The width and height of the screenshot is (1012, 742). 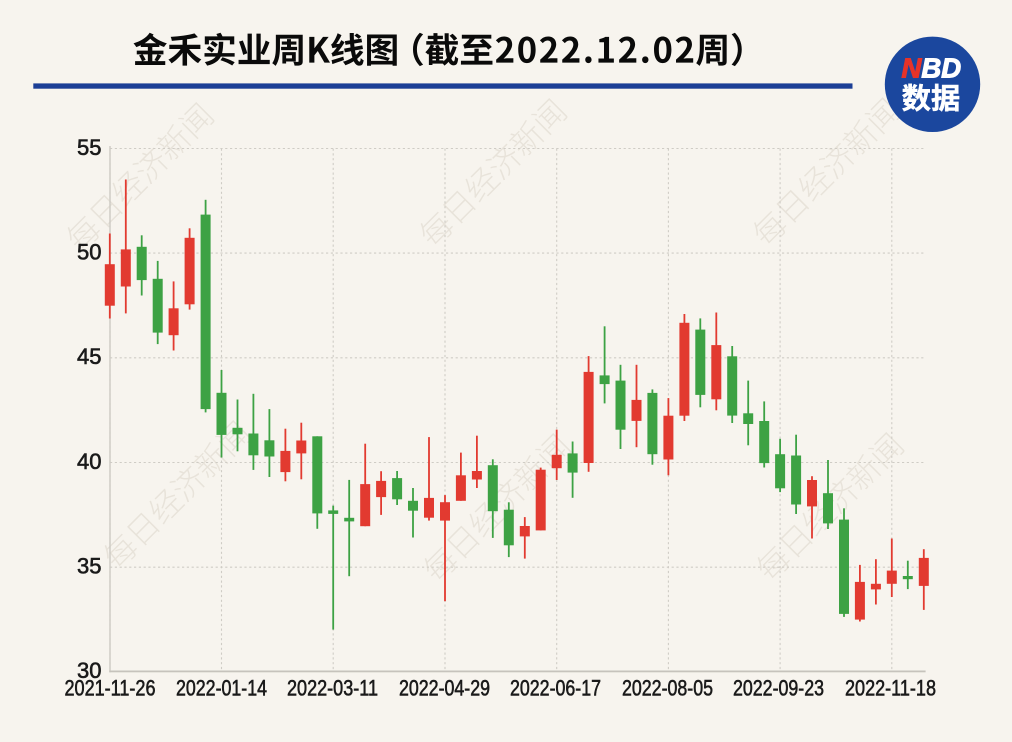 What do you see at coordinates (332, 688) in the screenshot?
I see `svg-text: 2022-03-11` at bounding box center [332, 688].